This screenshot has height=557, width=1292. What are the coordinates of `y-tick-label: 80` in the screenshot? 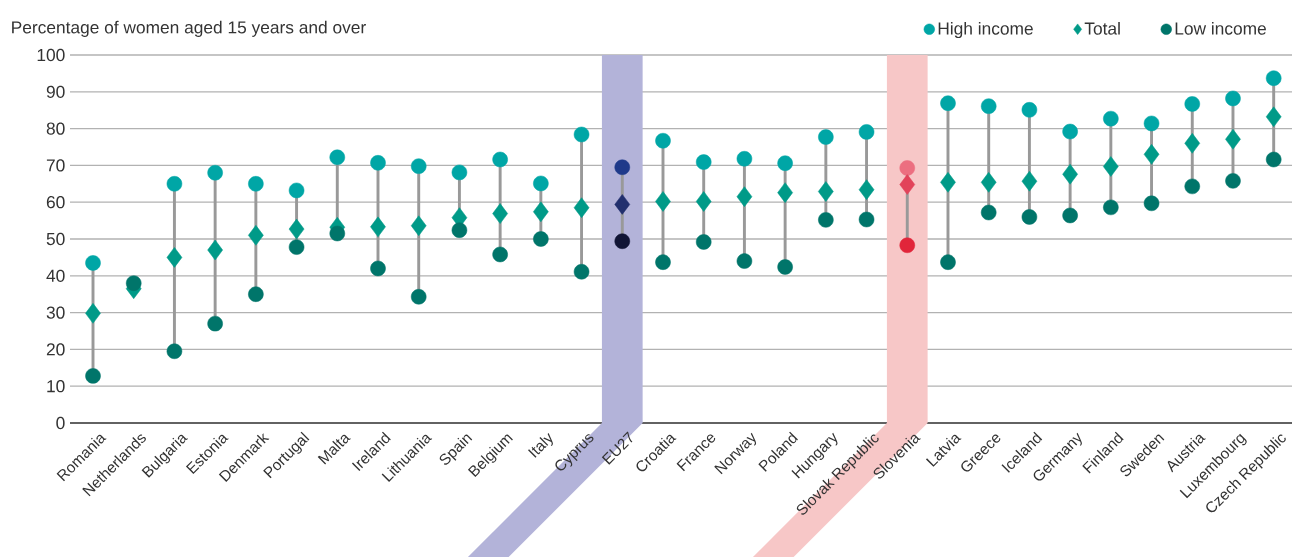 It's located at (55, 128).